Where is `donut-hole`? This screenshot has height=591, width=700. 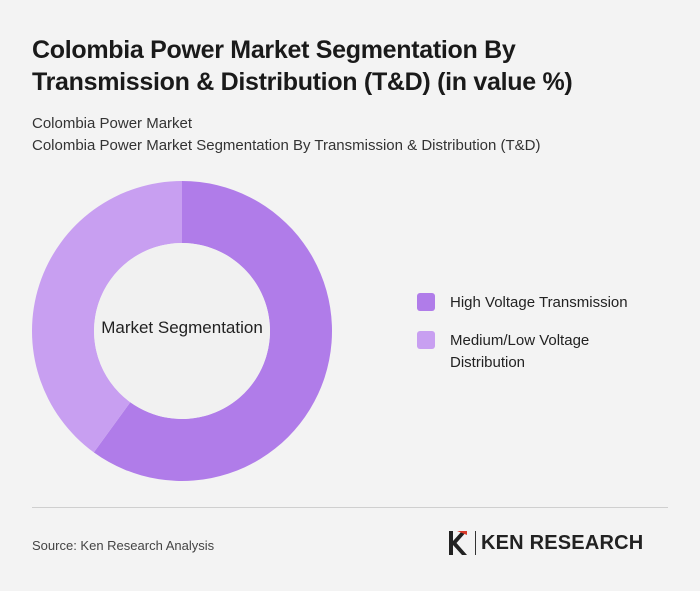
donut-hole is located at coordinates (182, 331).